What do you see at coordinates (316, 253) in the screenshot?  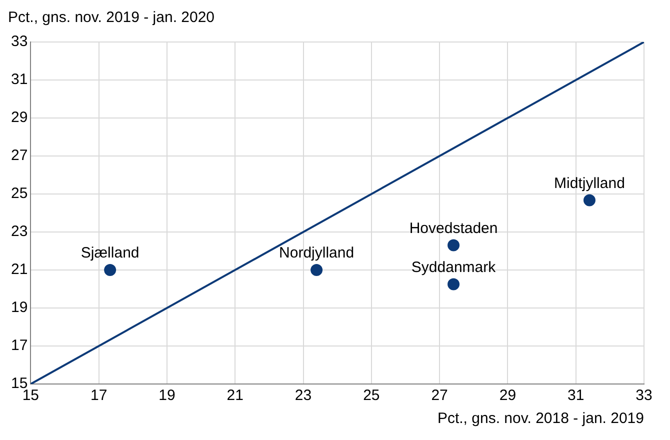 I see `annotation: Nordjylland` at bounding box center [316, 253].